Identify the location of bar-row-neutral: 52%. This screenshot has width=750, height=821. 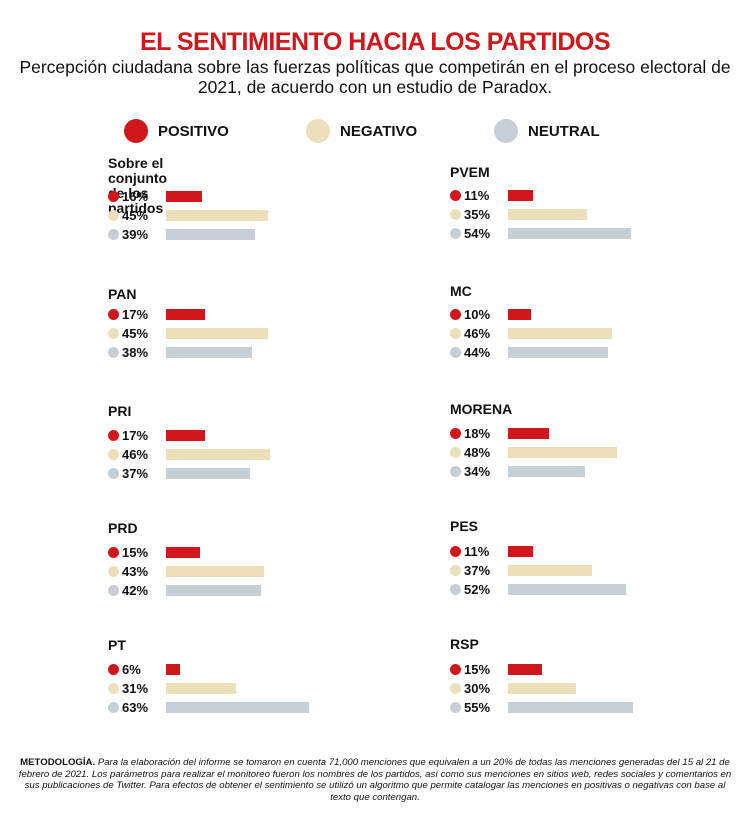
(600, 590).